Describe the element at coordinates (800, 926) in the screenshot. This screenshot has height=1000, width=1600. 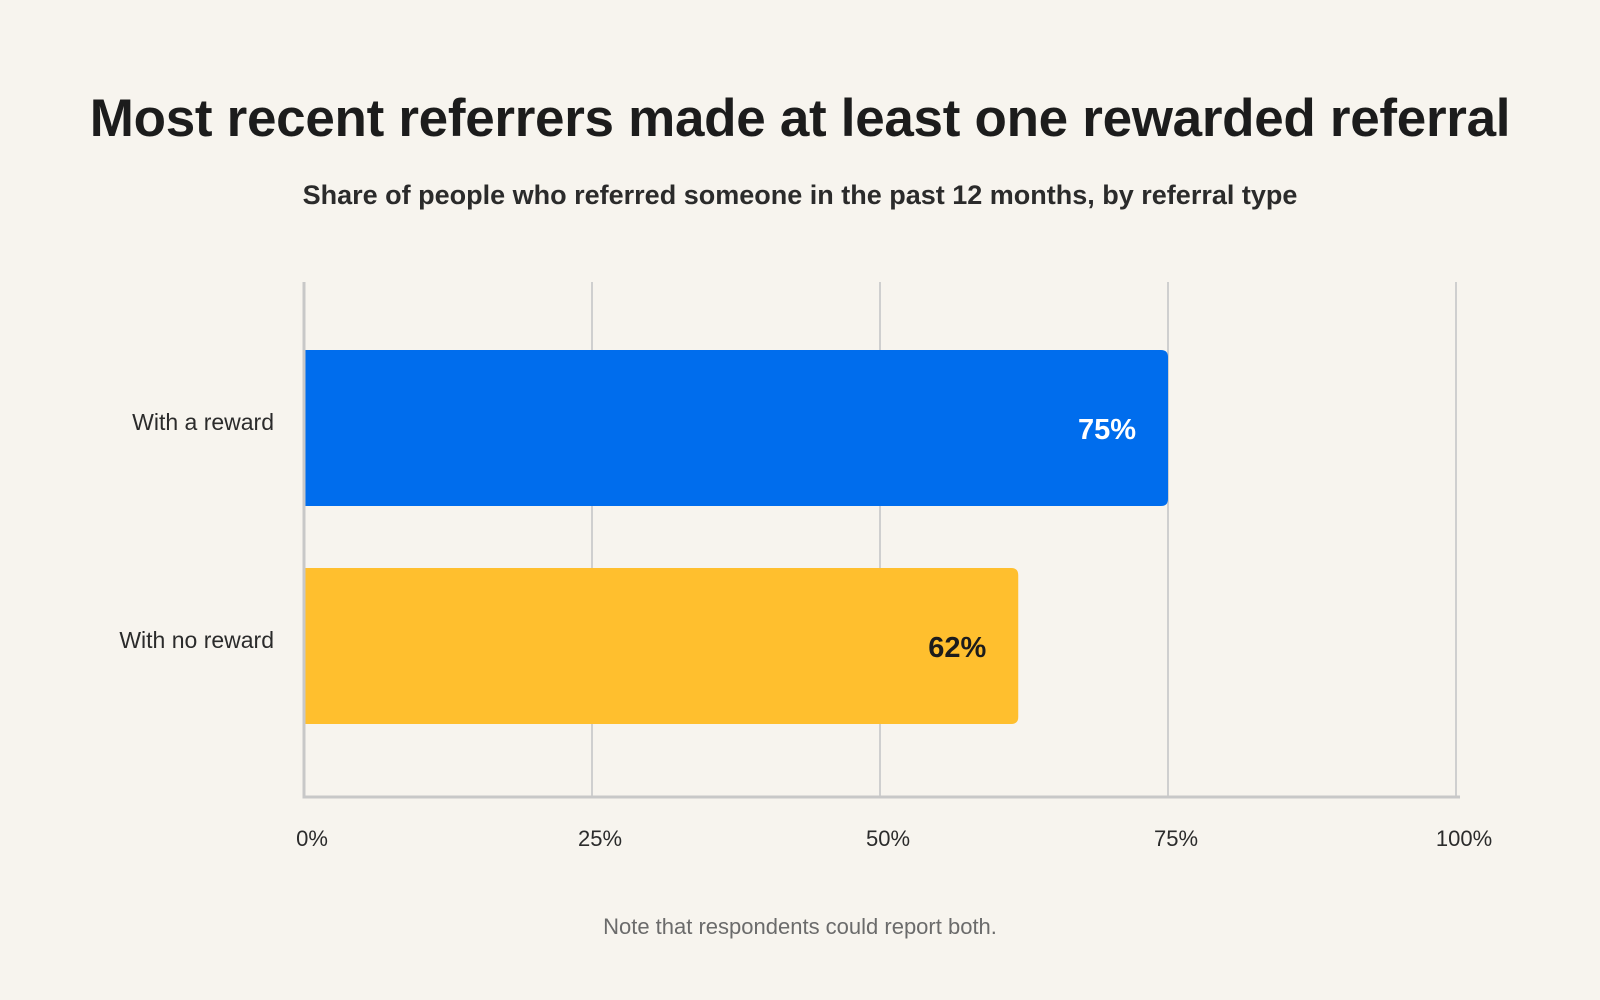
I see `chart-note: Note that respondents could report both.` at that location.